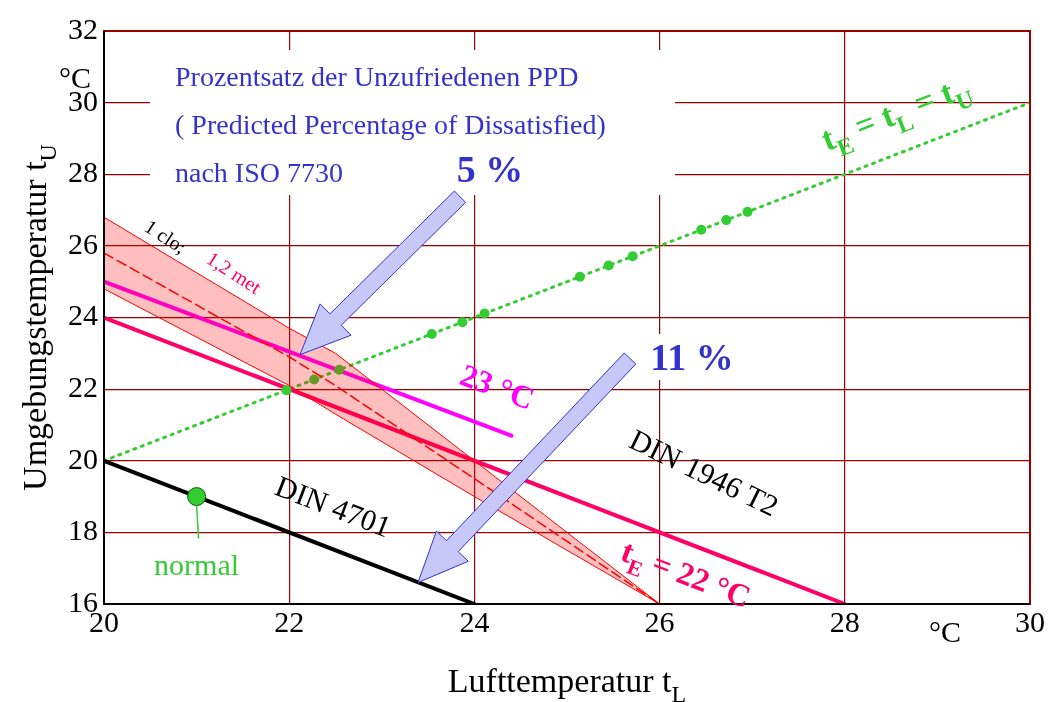 The width and height of the screenshot is (1049, 702). What do you see at coordinates (659, 621) in the screenshot?
I see `x-tick-label: 26` at bounding box center [659, 621].